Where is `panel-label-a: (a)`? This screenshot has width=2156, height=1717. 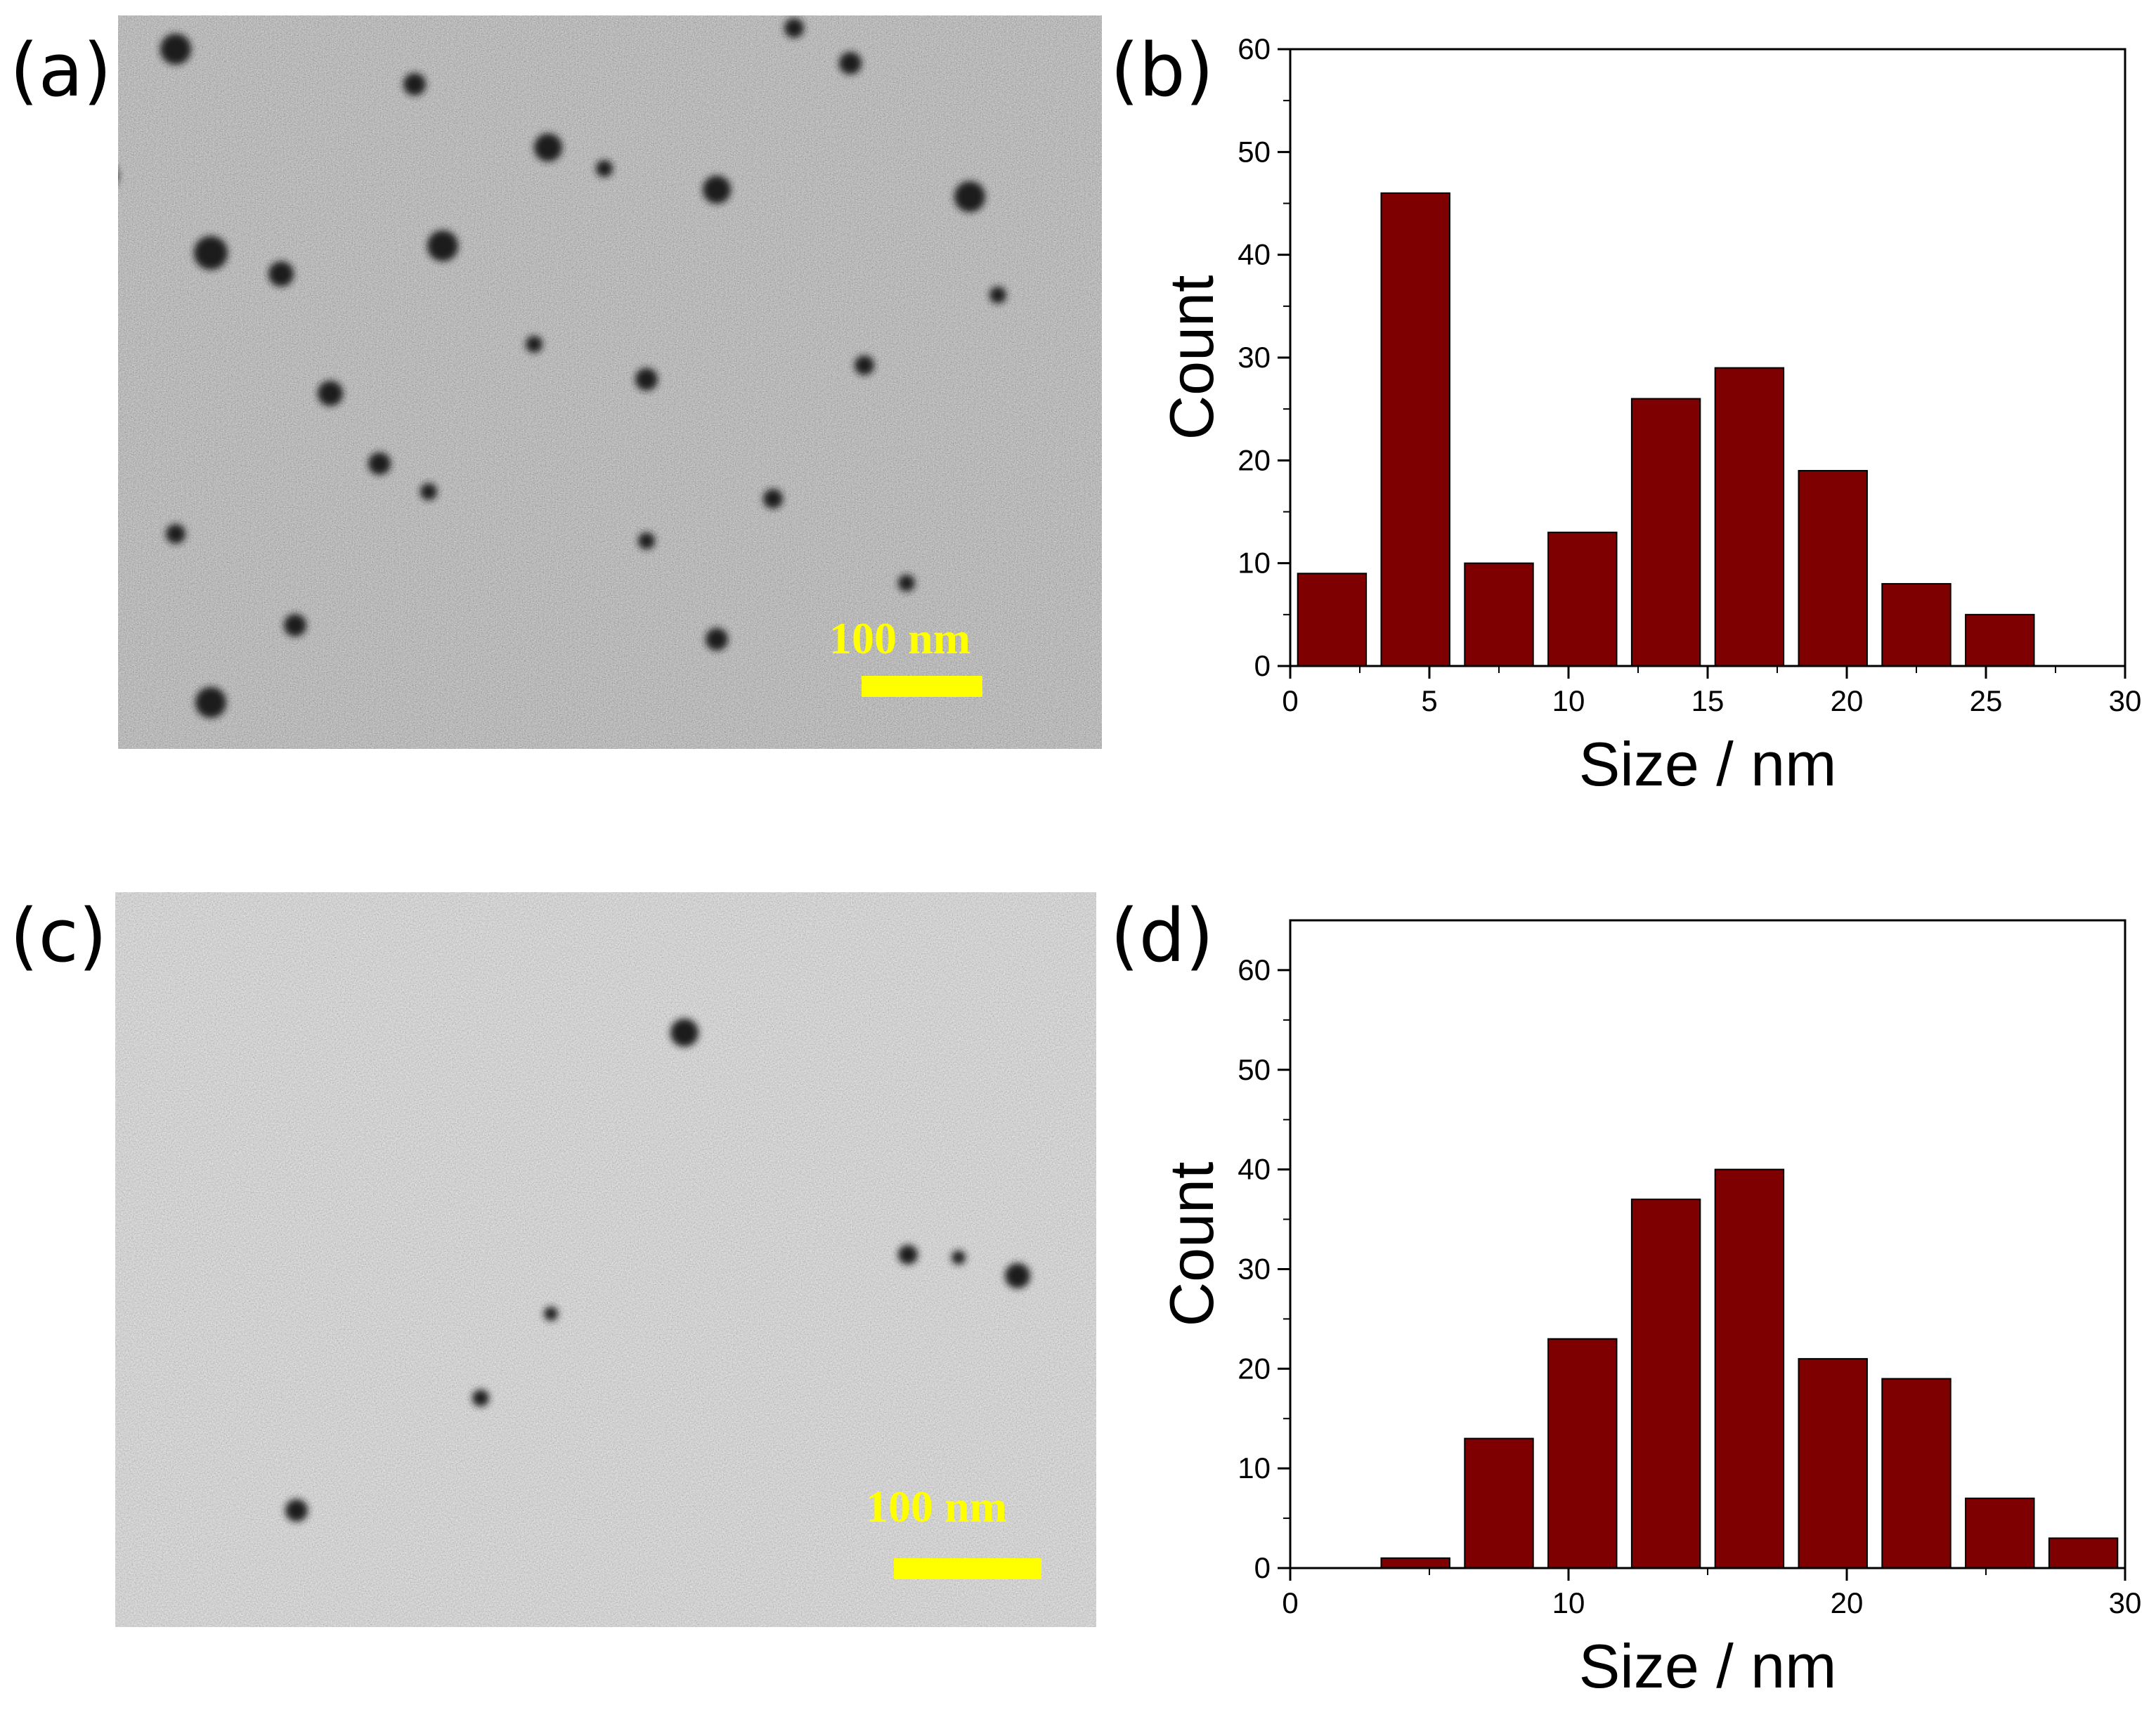
panel-label-a: (a) is located at coordinates (61, 70).